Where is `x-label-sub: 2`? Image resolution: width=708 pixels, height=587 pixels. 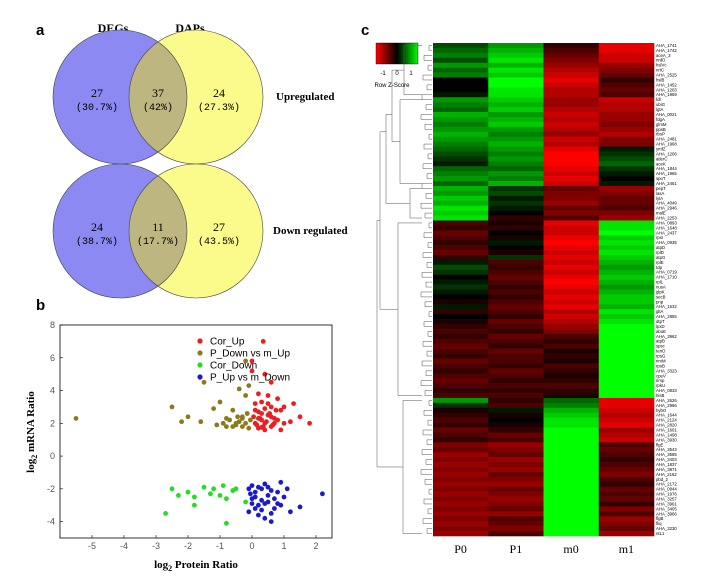
x-label-sub: 2 is located at coordinates (170, 568).